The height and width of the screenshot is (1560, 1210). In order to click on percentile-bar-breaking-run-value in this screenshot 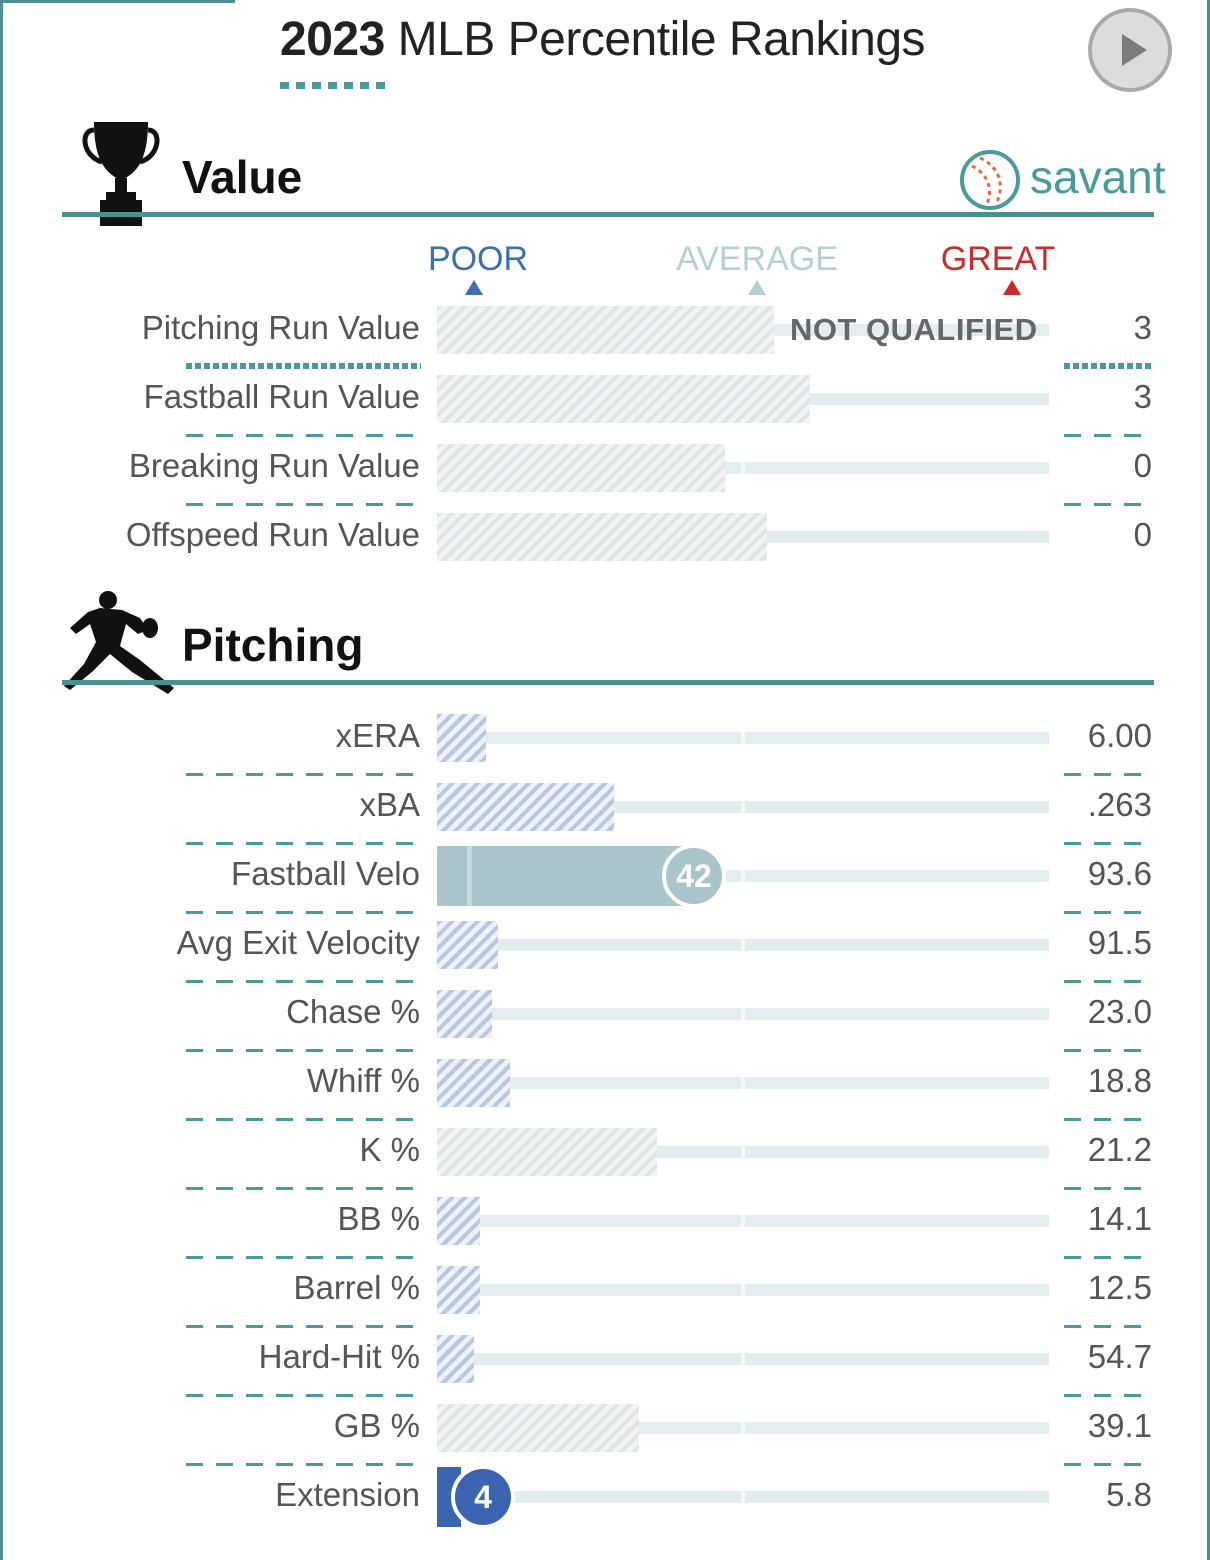, I will do `click(581, 468)`.